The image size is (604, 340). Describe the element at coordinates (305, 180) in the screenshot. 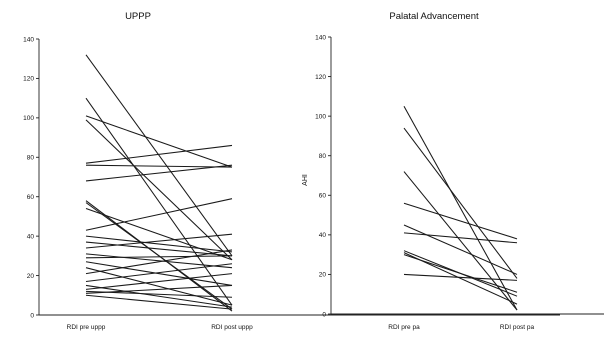

I see `chart2-y-axis-label: AHI` at that location.